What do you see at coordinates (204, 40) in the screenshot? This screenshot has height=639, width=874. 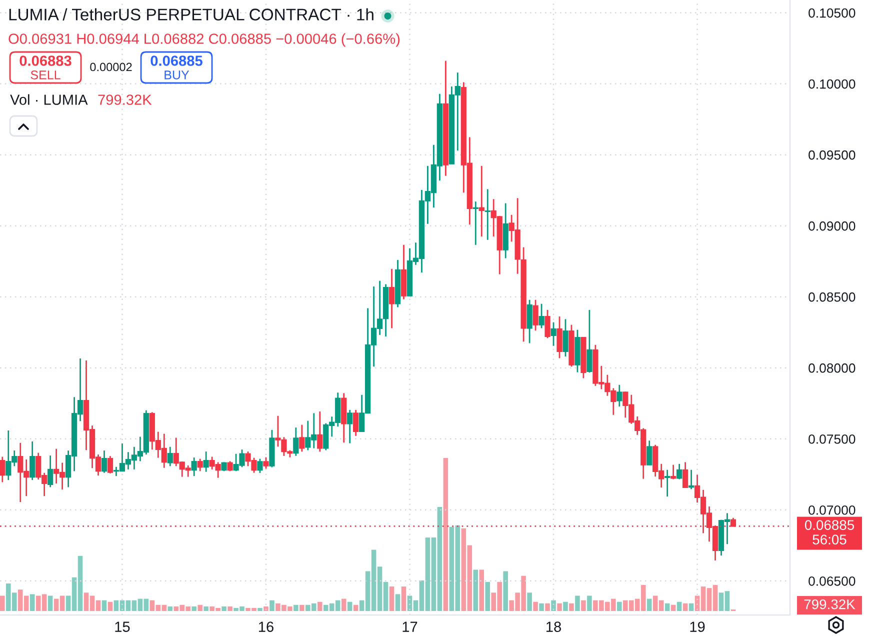 I see `text: O0.06931 H0.06944 L0.06882 C0.06885 −0.00046 (−0.66%)` at bounding box center [204, 40].